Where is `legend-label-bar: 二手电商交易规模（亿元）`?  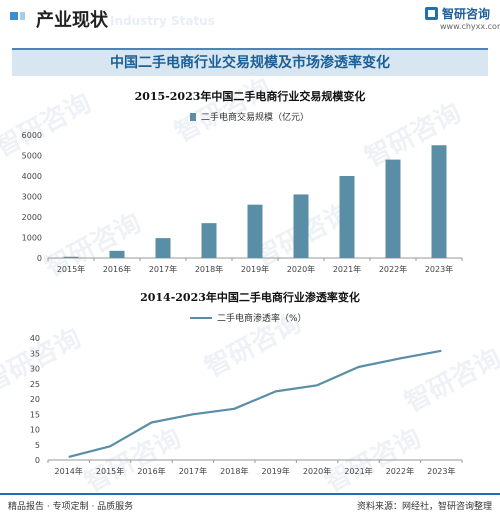
legend-label-bar: 二手电商交易规模（亿元） is located at coordinates (255, 118).